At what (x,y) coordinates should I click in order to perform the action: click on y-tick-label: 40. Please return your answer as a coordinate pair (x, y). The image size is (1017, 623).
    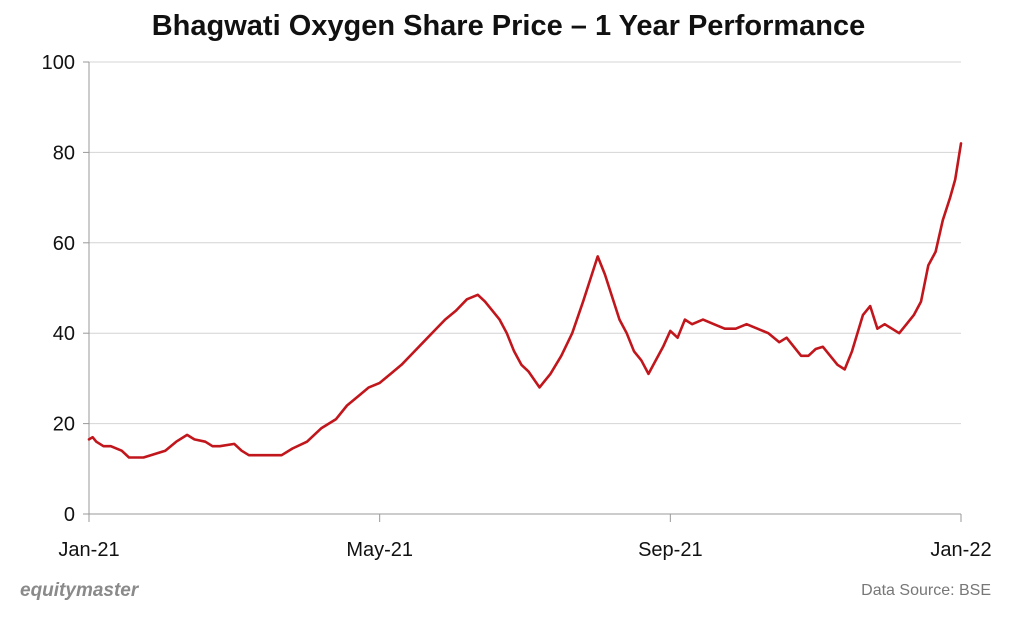
    Looking at the image, I should click on (64, 334).